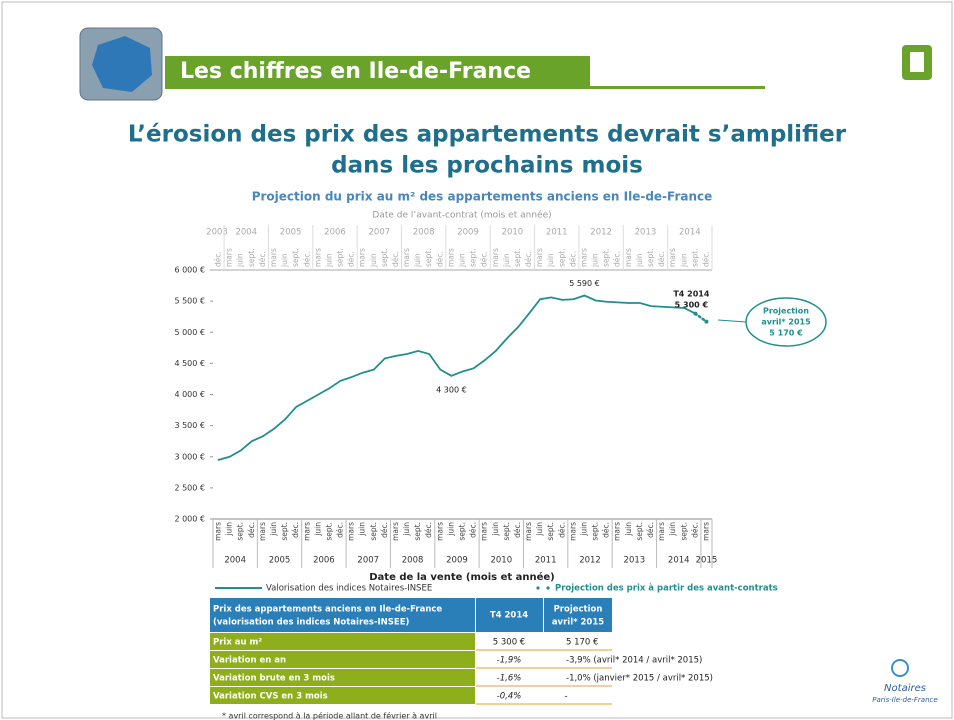 Image resolution: width=954 pixels, height=720 pixels. I want to click on table-header-text: T4 2014, so click(509, 616).